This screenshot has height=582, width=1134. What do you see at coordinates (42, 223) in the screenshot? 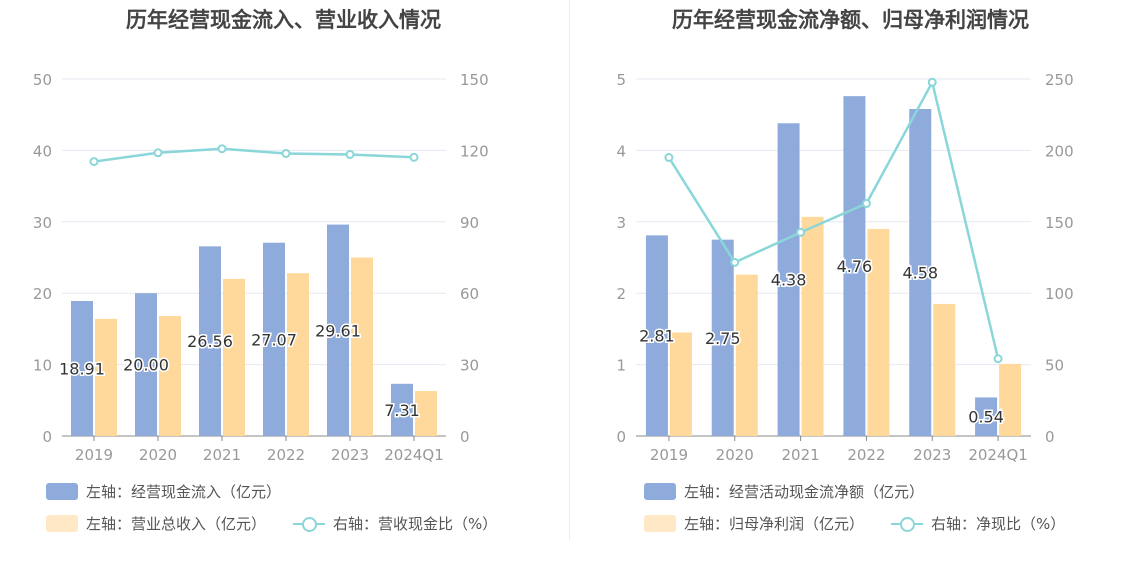
I see `y-left-tick-label: 30` at bounding box center [42, 223].